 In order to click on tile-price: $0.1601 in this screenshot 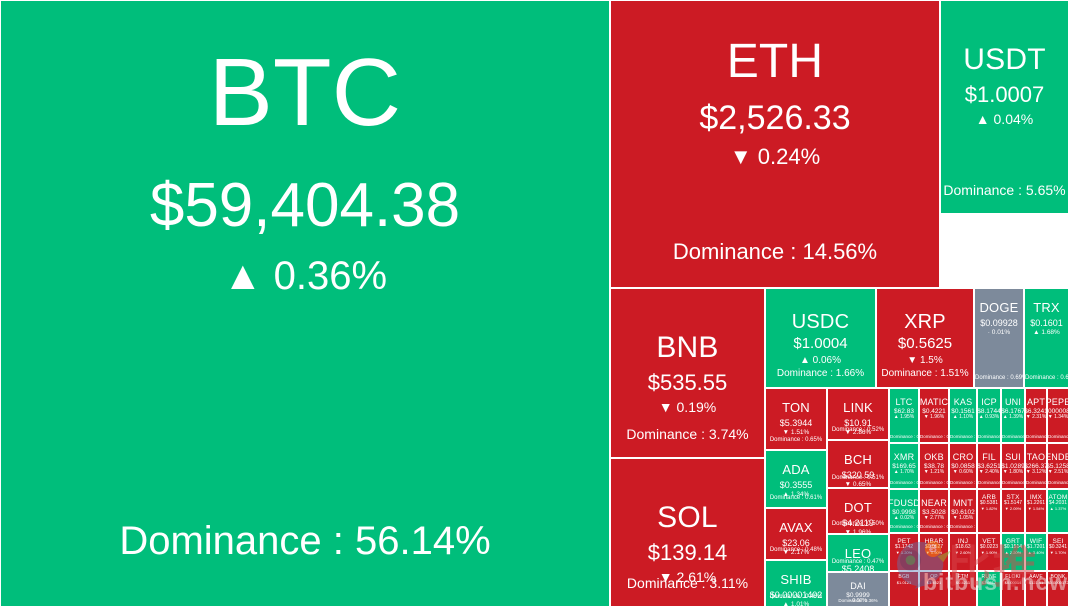, I will do `click(1046, 322)`.